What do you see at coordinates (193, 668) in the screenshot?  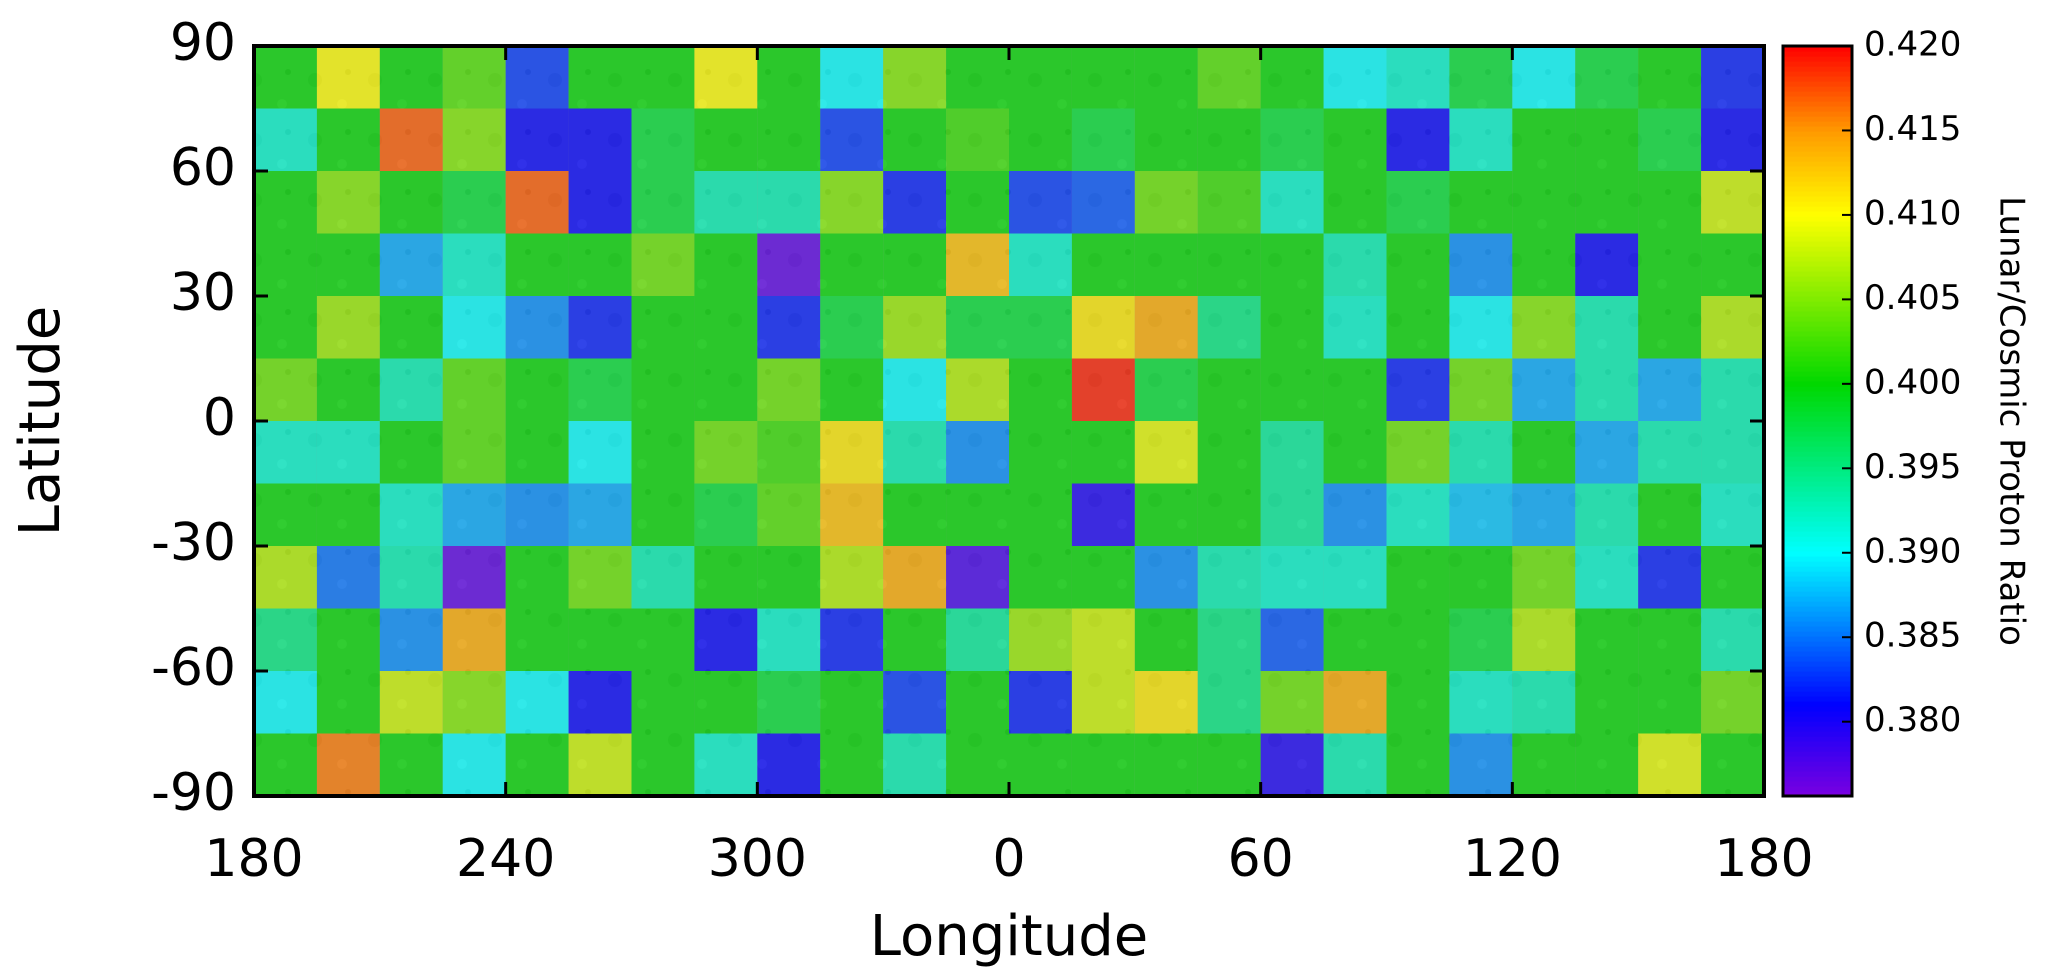 I see `y-tick-label: -60` at bounding box center [193, 668].